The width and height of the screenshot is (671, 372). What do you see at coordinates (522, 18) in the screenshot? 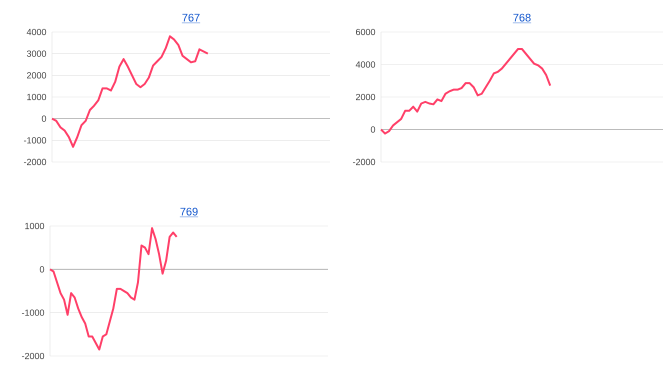
I see `chart-title: 768` at bounding box center [522, 18].